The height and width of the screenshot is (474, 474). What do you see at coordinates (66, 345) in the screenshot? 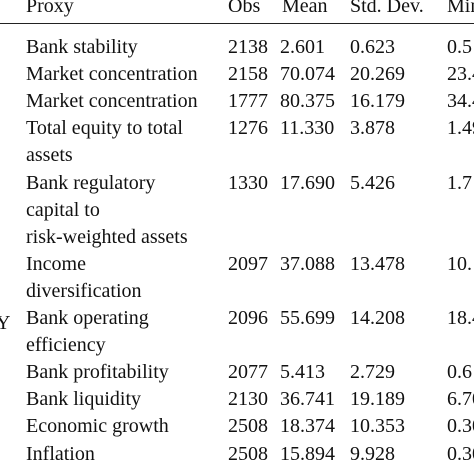
I see `cell-proxy: efficiency` at bounding box center [66, 345].